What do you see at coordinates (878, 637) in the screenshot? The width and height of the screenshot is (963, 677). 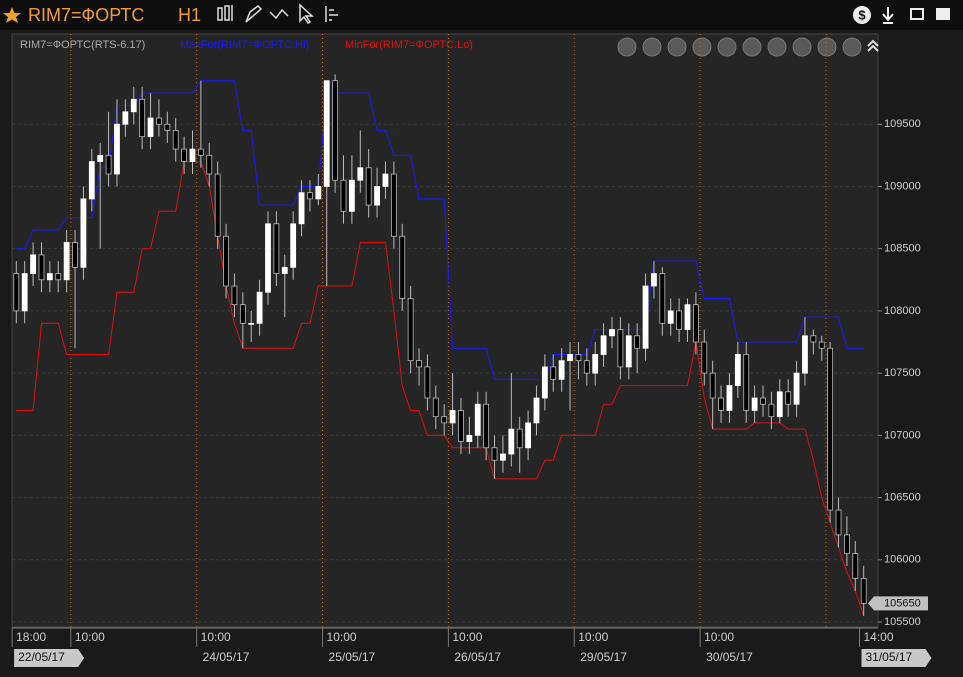 I see `x-tick-label: 14:00` at bounding box center [878, 637].